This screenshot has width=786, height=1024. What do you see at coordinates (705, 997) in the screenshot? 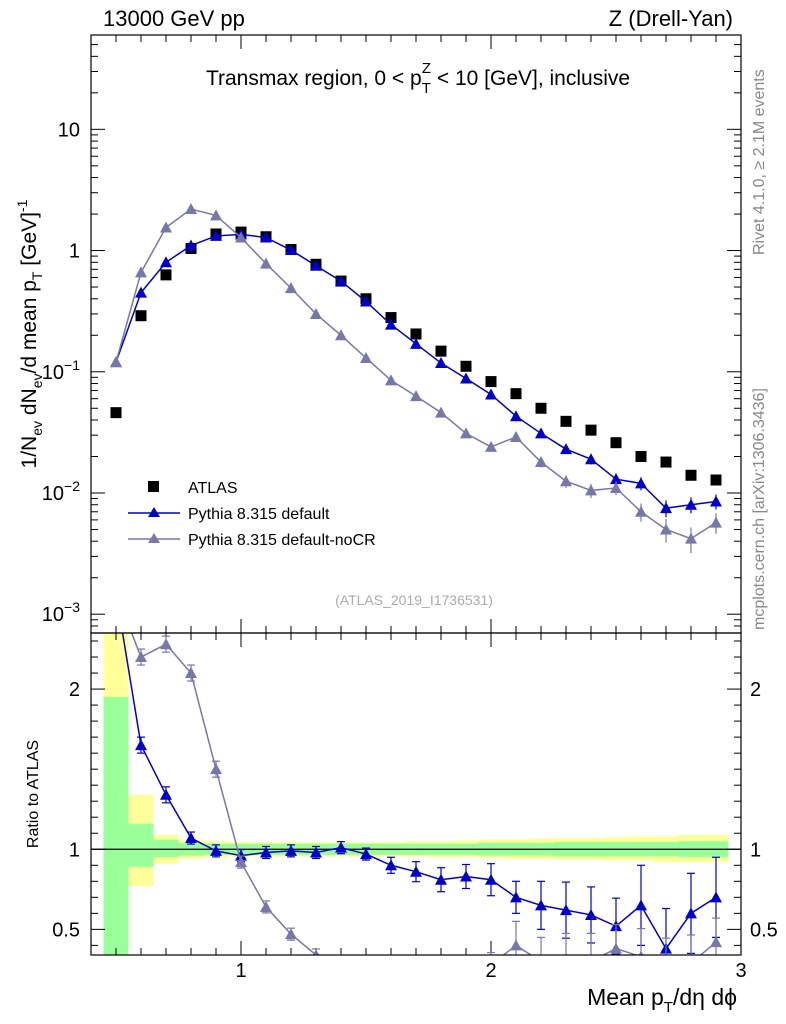
I see `xlabel-part-b: /dη dϕ` at bounding box center [705, 997].